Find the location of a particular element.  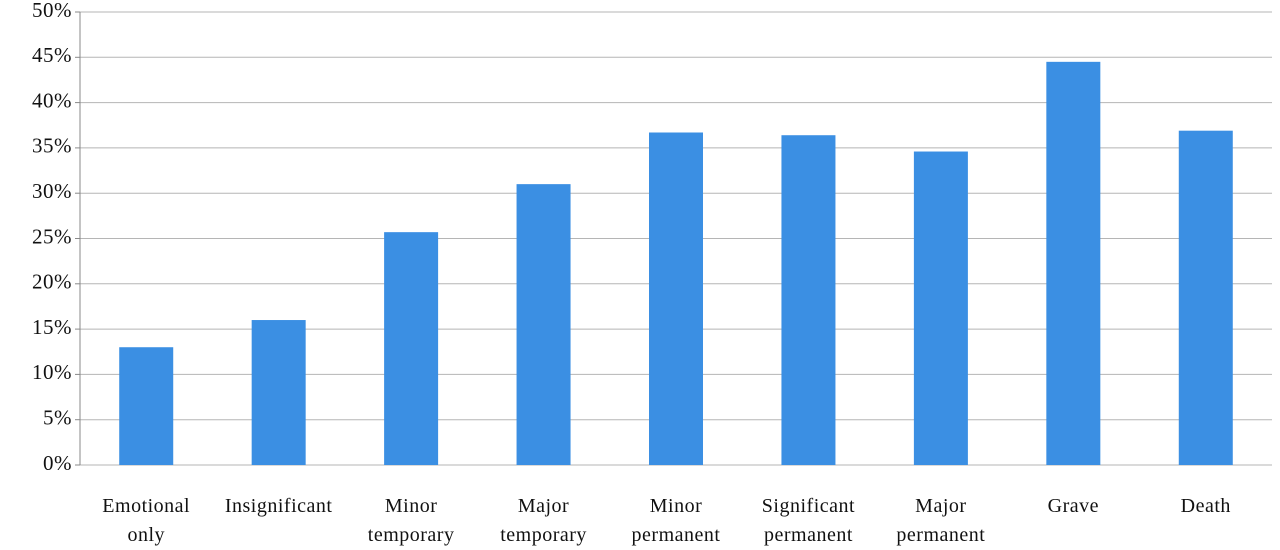

y-tick-label: 5% is located at coordinates (57, 418).